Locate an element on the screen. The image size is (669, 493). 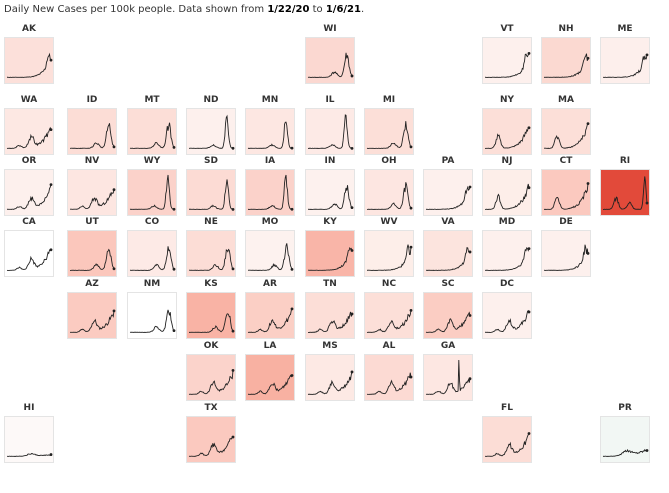
tile-label-ma: MA is located at coordinates (566, 100).